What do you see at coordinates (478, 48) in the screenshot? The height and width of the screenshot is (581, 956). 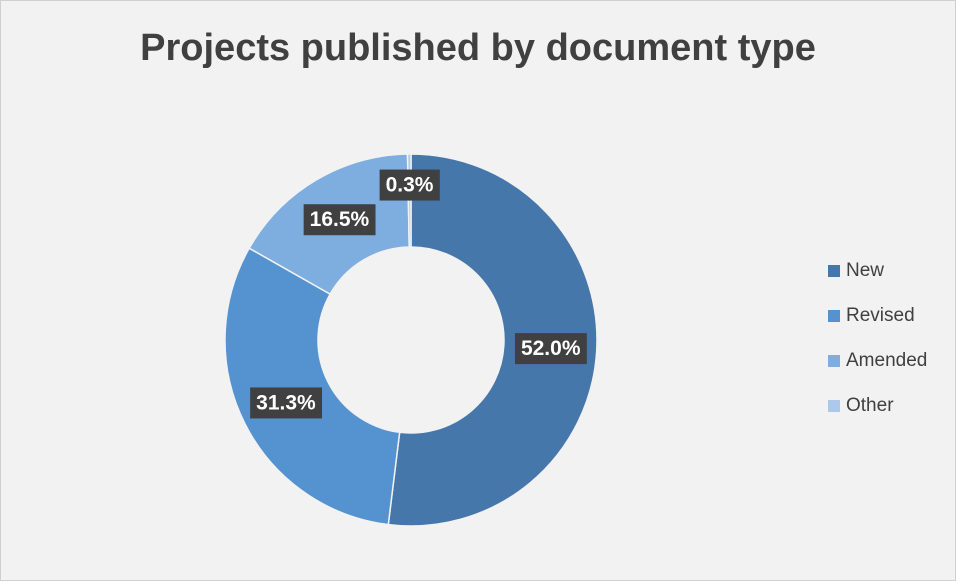 I see `chart-title: Projects published by document type` at bounding box center [478, 48].